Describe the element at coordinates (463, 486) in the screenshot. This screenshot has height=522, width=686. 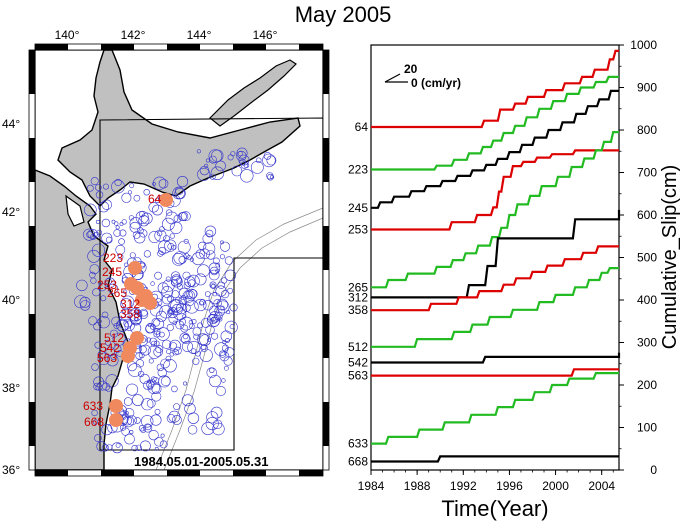
I see `x-tick-label: 1992` at that location.